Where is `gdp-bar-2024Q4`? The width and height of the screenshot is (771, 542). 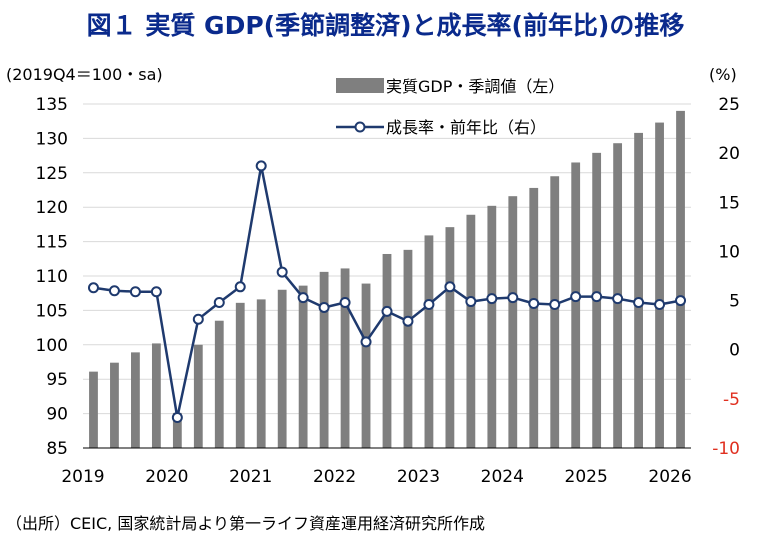
gdp-bar-2024Q4 is located at coordinates (576, 305).